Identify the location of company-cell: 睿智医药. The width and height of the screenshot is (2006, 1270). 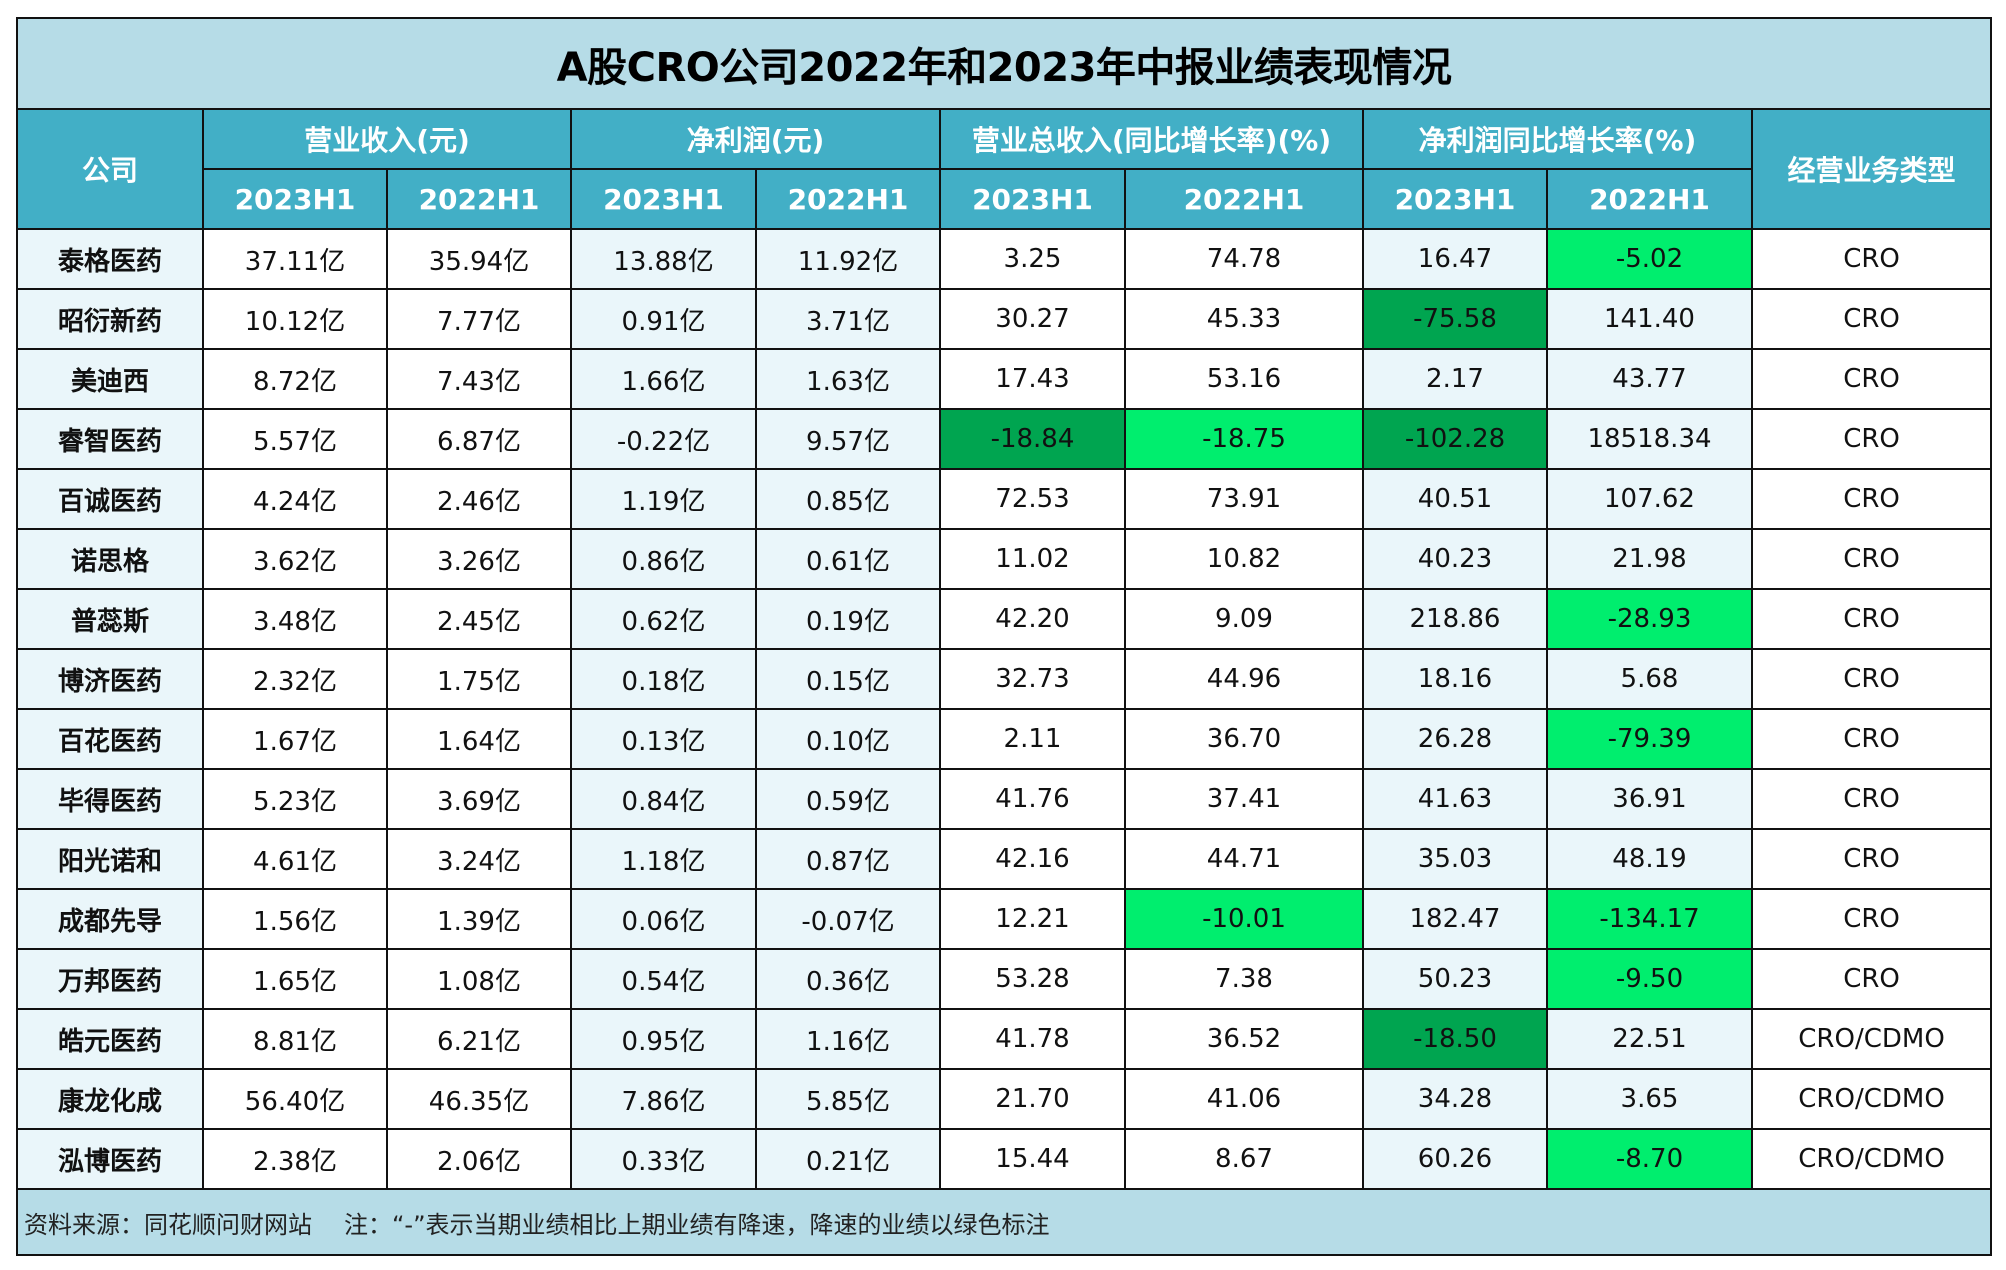
(110, 439).